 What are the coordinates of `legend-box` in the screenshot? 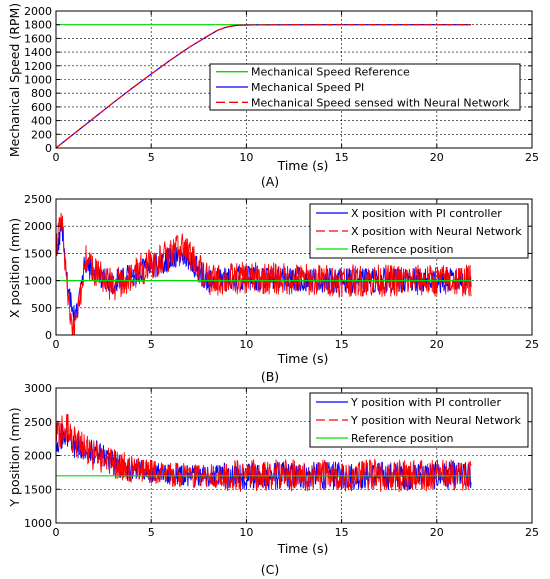 It's located at (365, 87).